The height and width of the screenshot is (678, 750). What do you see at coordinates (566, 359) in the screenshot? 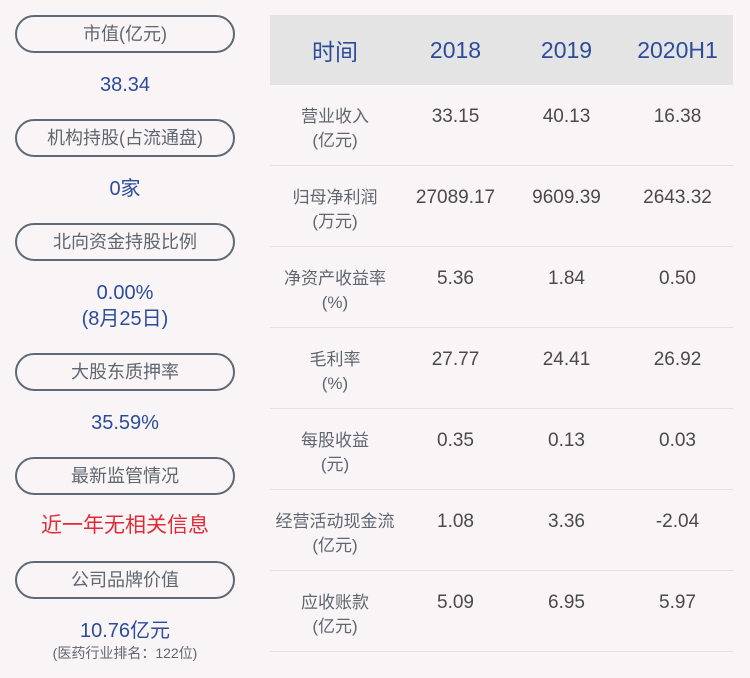
I see `table-cell: 24.41` at bounding box center [566, 359].